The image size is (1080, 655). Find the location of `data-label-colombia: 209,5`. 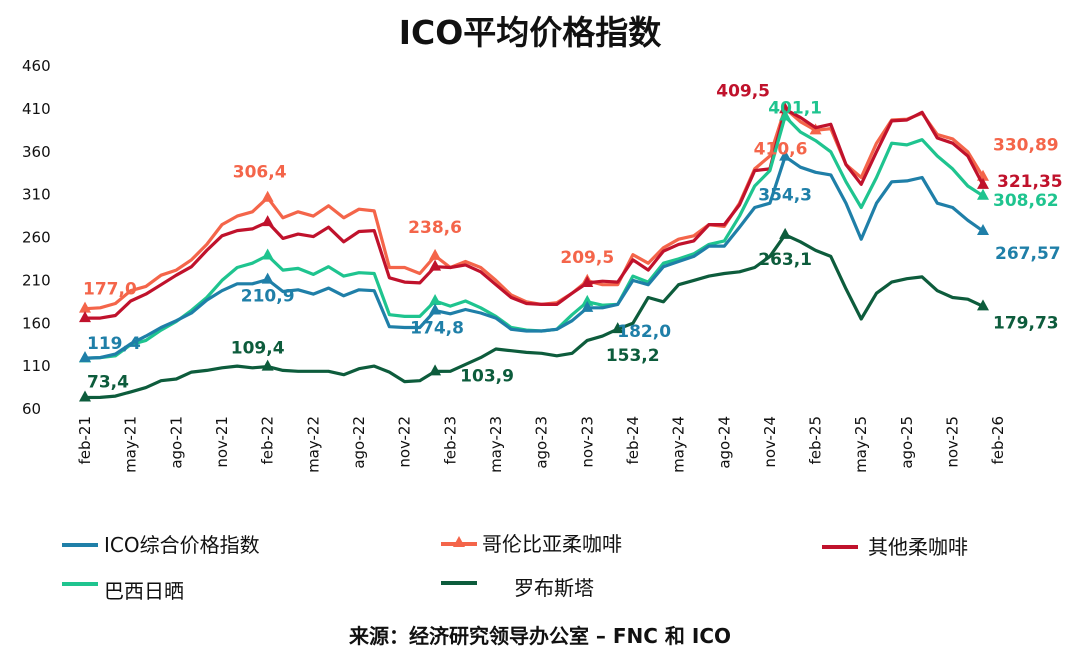

data-label-colombia: 209,5 is located at coordinates (587, 258).